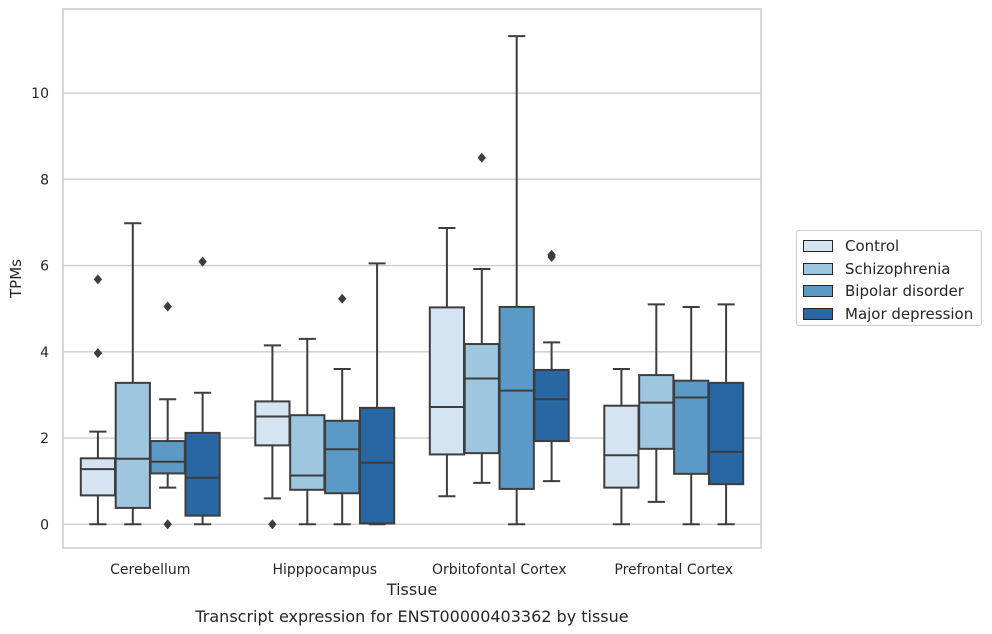 This screenshot has height=634, width=992. I want to click on legend-item: Bipolar disorder, so click(892, 291).